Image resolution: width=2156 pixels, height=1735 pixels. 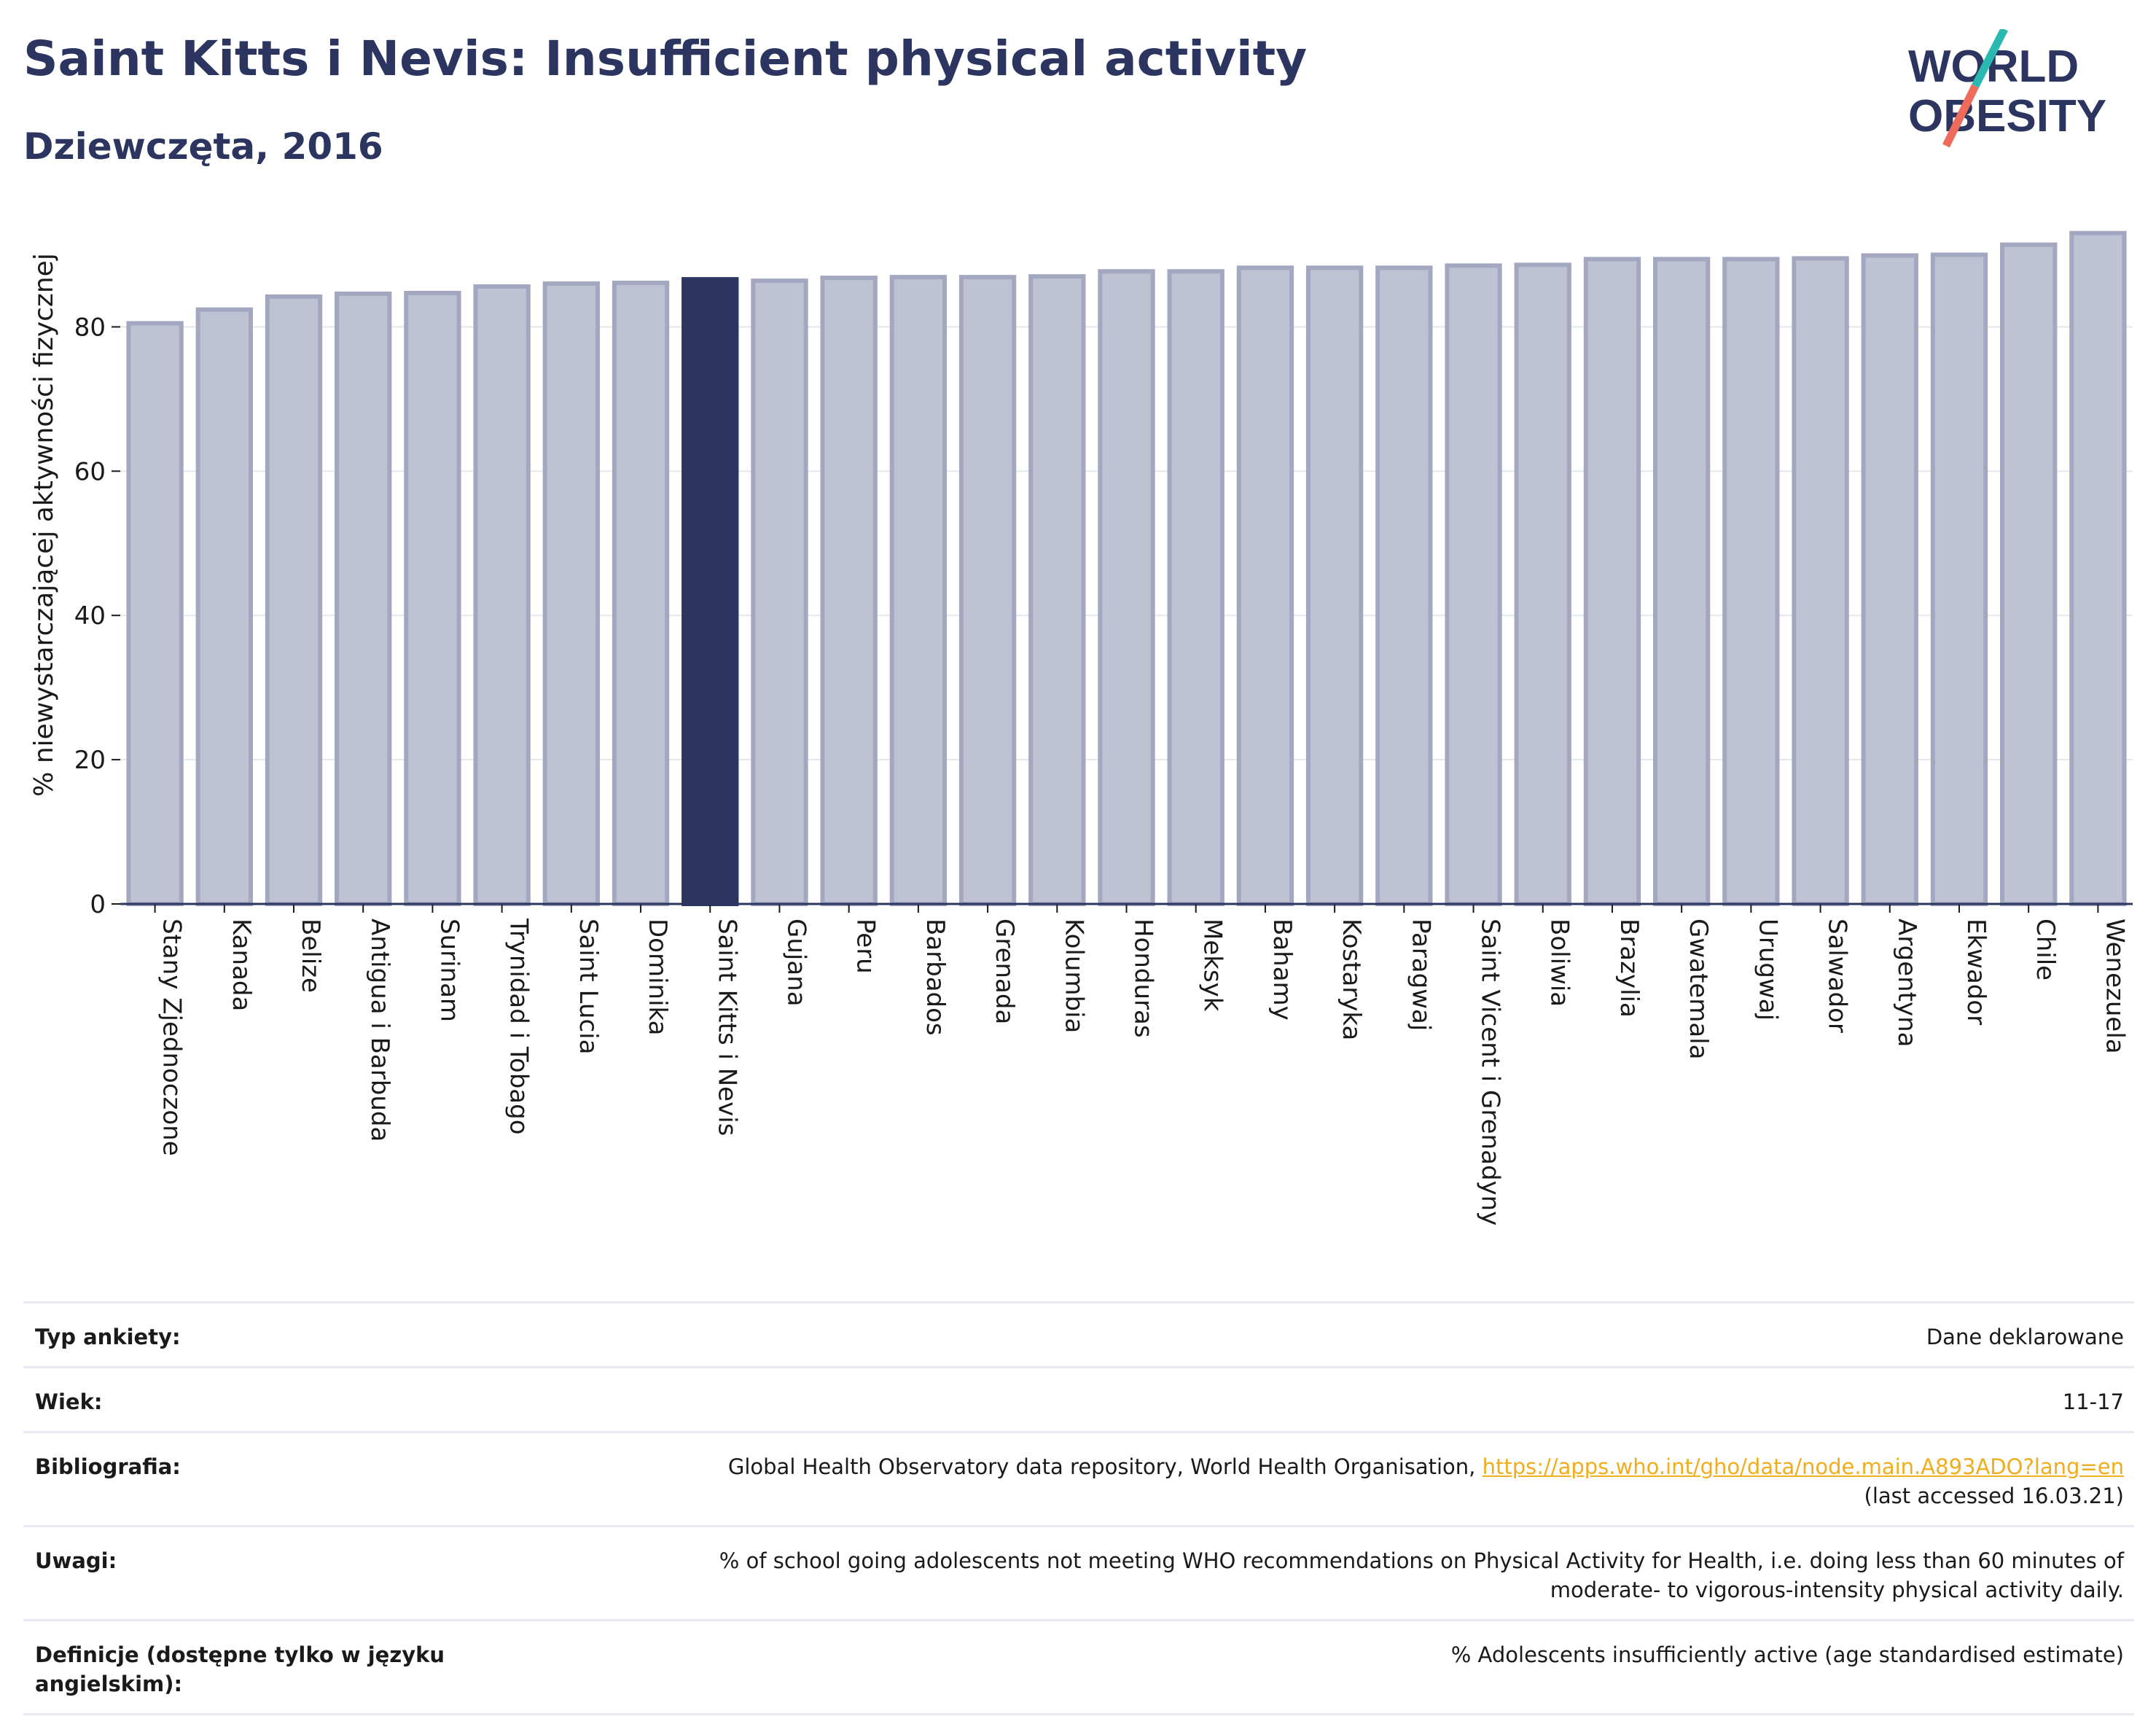 What do you see at coordinates (1838, 976) in the screenshot?
I see `x-tick-label: Salwador` at bounding box center [1838, 976].